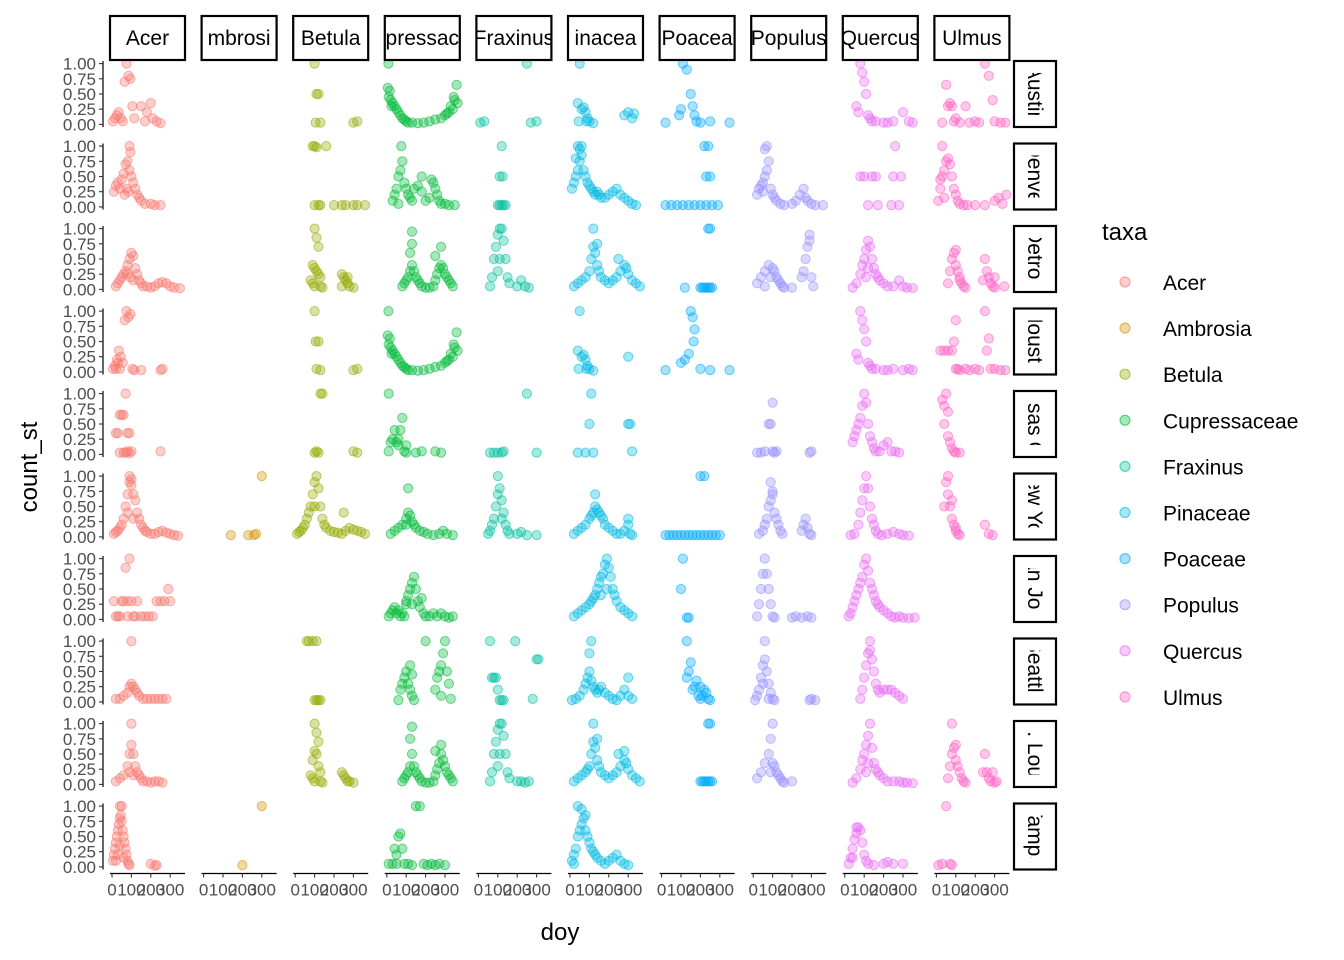  Describe the element at coordinates (1203, 467) in the screenshot. I see `legend-label: Fraxinus` at that location.